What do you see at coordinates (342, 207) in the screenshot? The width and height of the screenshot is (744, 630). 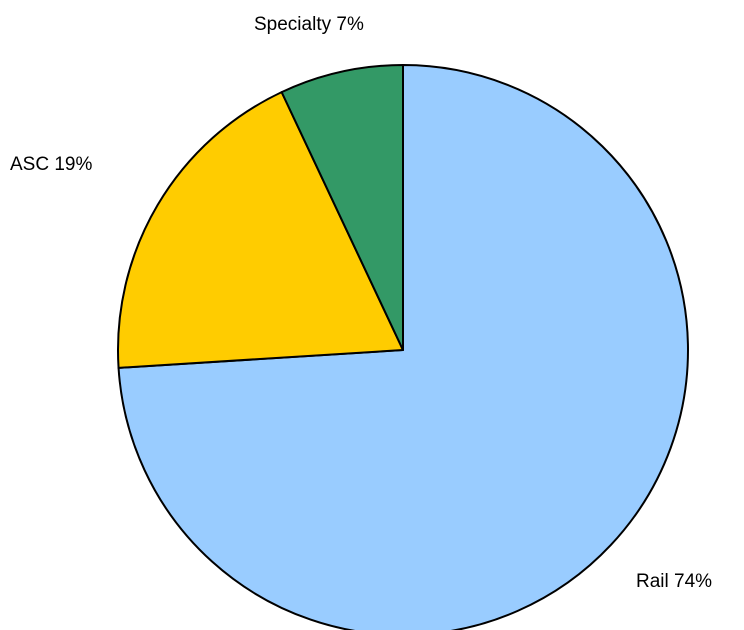 I see `pie-slice-specialty` at bounding box center [342, 207].